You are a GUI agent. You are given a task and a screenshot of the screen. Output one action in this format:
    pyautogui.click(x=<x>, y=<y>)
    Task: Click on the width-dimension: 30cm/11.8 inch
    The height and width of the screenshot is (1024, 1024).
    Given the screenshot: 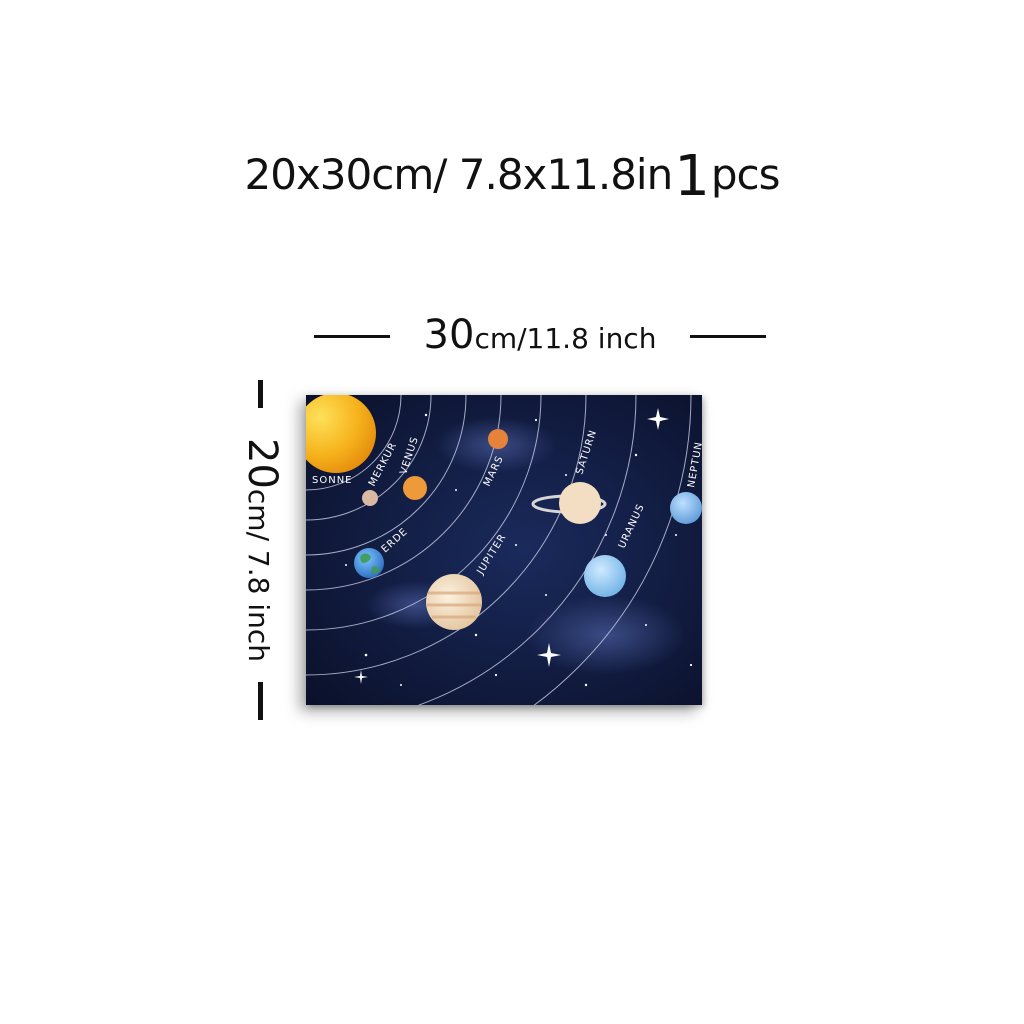 What is the action you would take?
    pyautogui.click(x=540, y=337)
    